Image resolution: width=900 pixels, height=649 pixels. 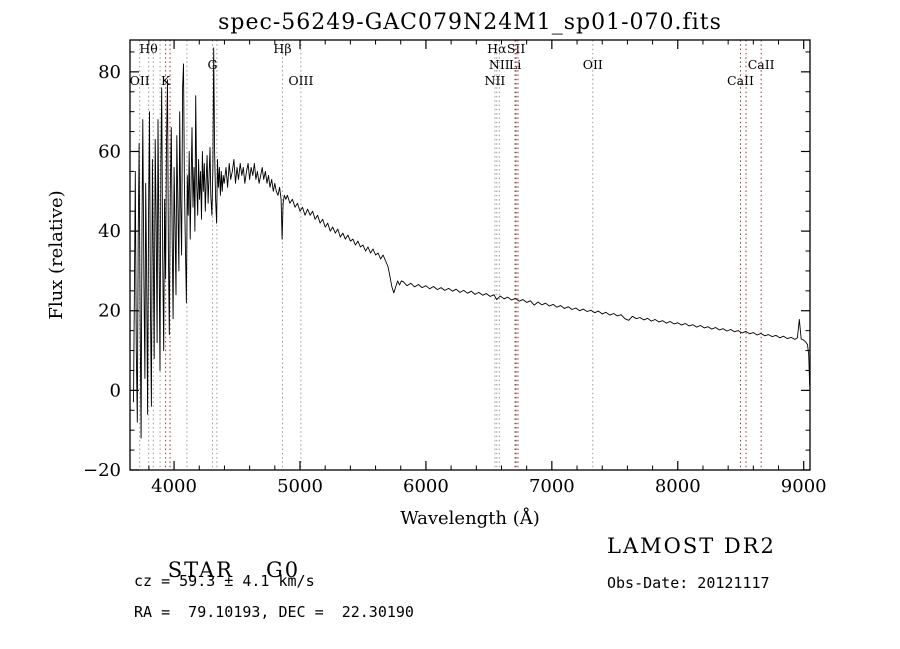 I want to click on x-tick-label: 7000, so click(x=552, y=486).